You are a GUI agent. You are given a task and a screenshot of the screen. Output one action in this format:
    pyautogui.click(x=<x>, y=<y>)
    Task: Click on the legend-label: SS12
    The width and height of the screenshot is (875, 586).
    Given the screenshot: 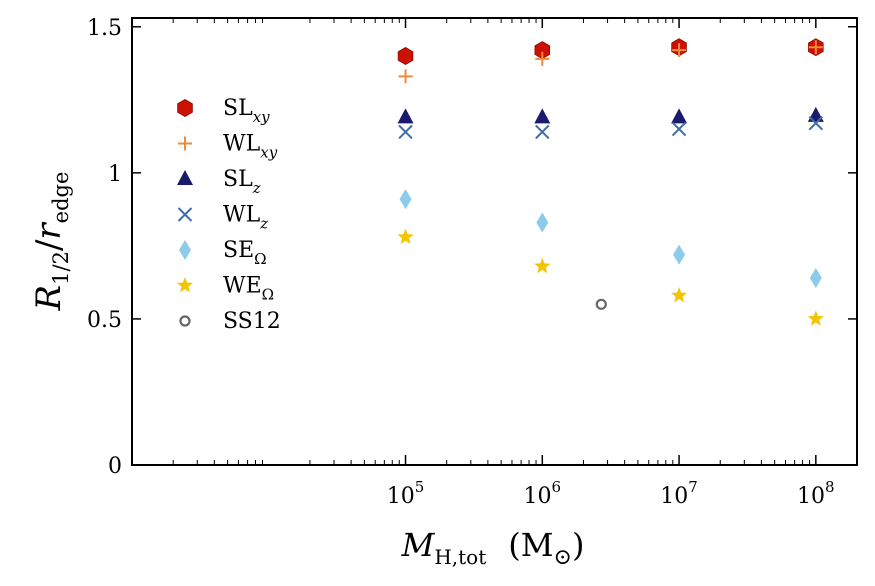 What is the action you would take?
    pyautogui.click(x=252, y=321)
    